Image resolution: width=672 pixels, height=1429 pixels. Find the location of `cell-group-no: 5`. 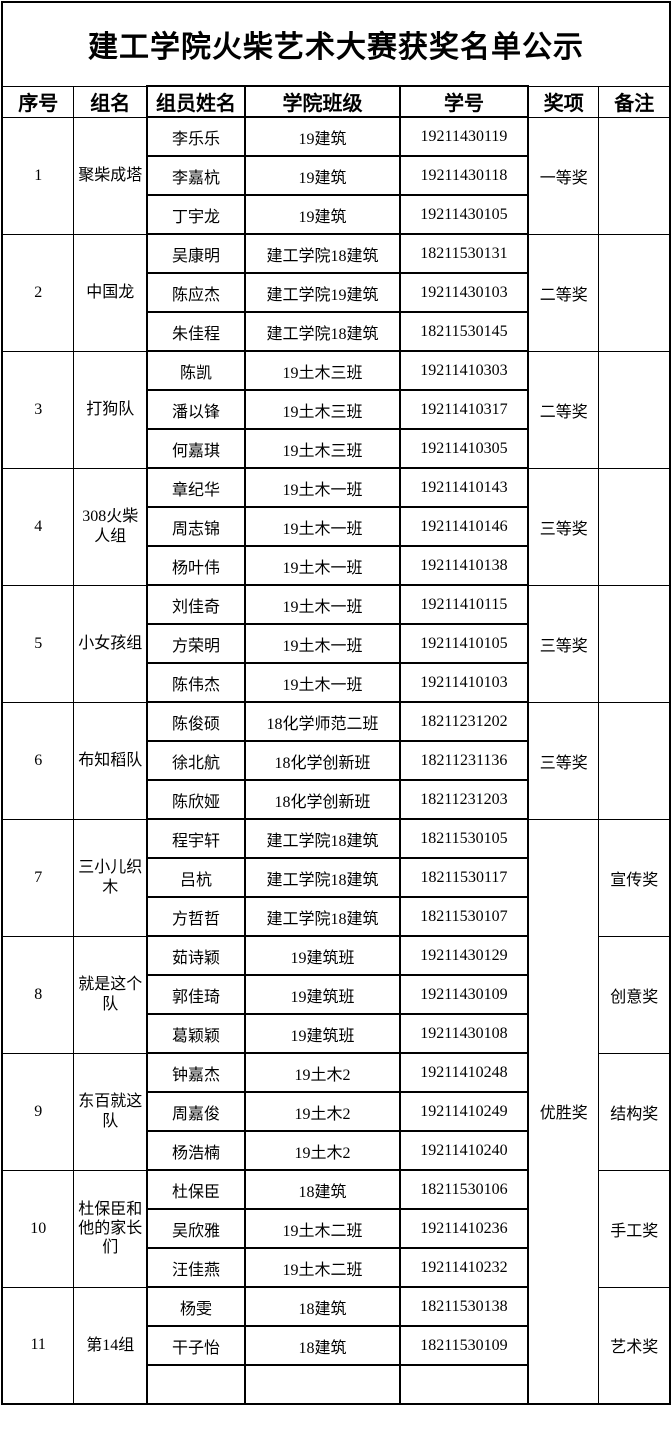

cell-group-no: 5 is located at coordinates (38, 643).